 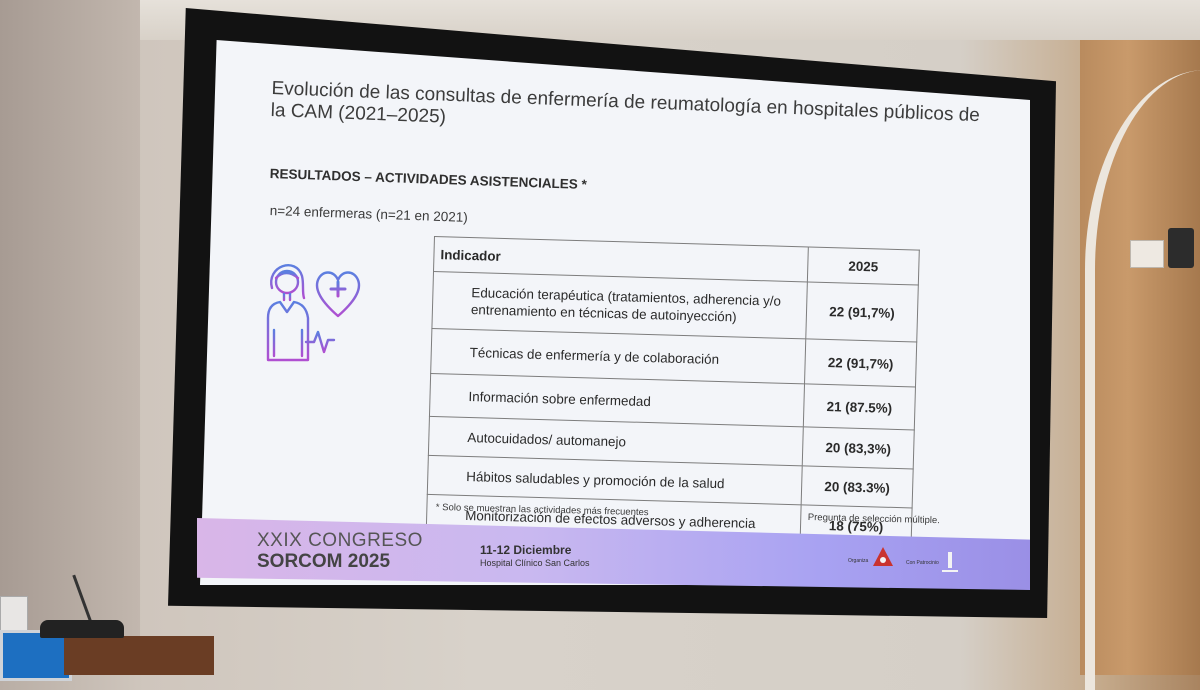 What do you see at coordinates (317, 308) in the screenshot?
I see `nurse-heart-icon` at bounding box center [317, 308].